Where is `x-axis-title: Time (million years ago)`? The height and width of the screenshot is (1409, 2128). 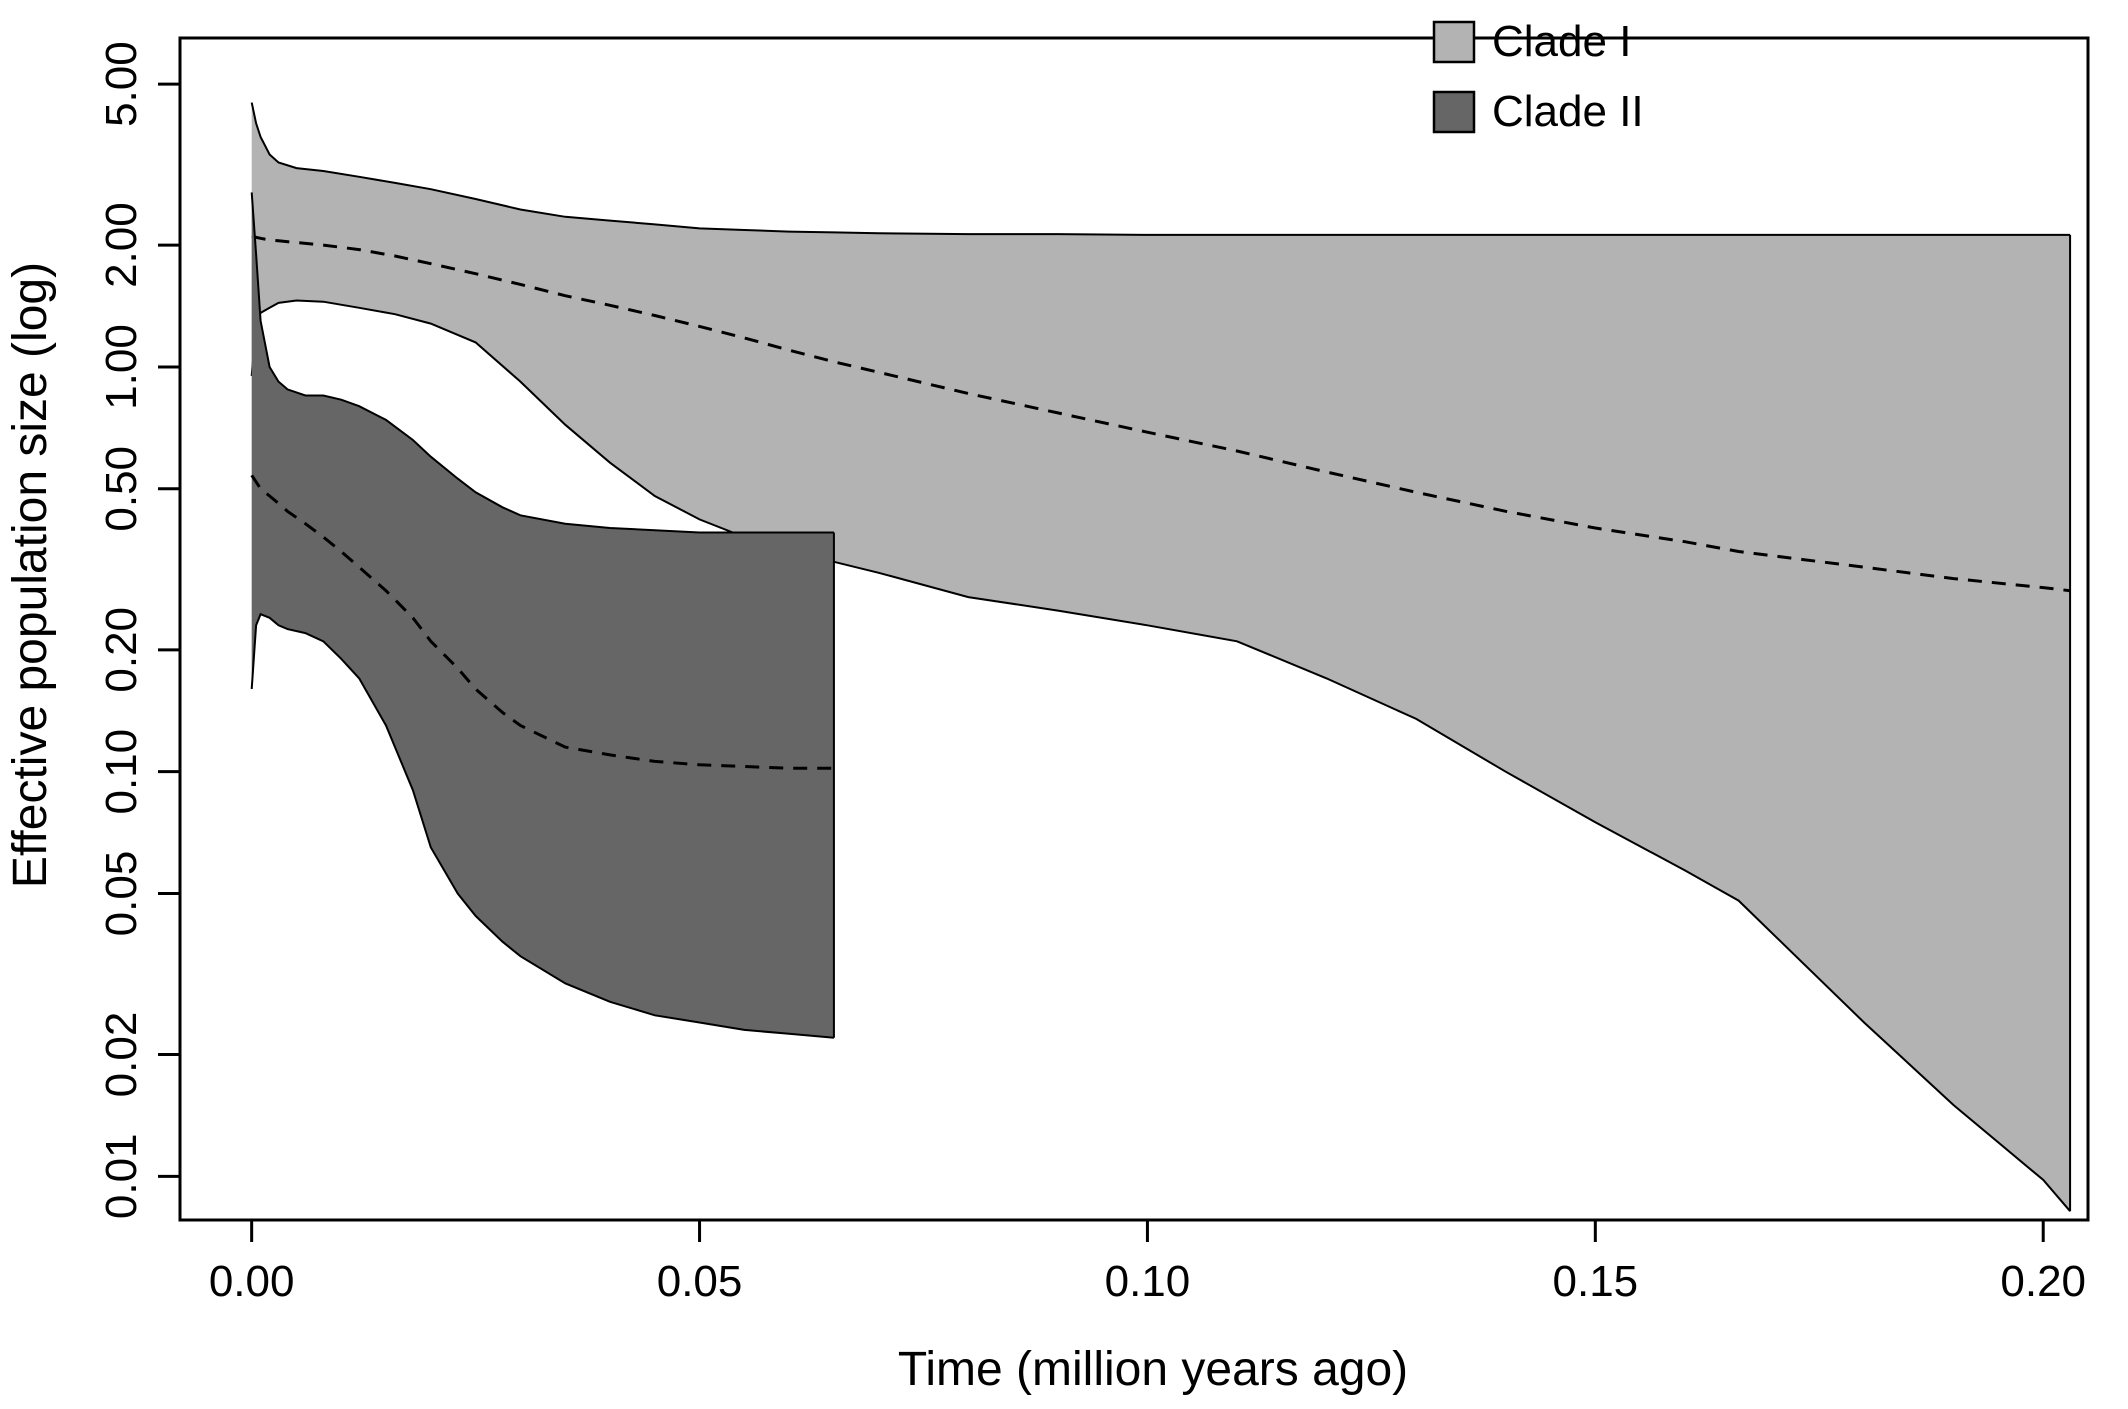 x-axis-title: Time (million years ago) is located at coordinates (1153, 1369).